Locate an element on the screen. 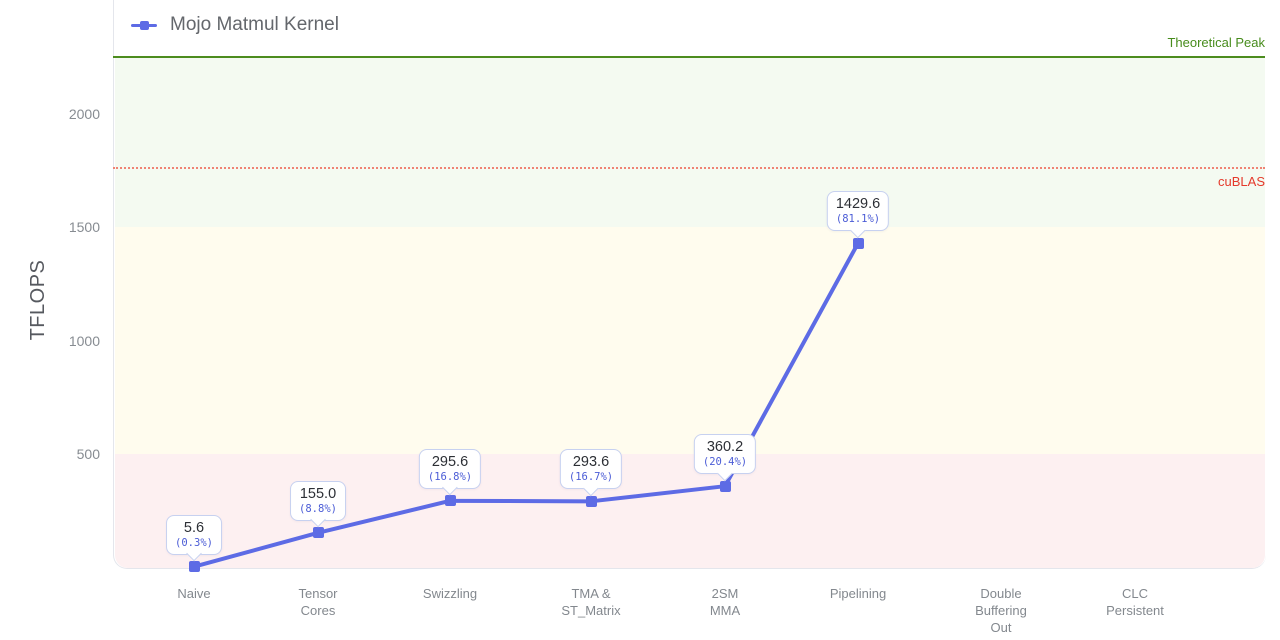 The image size is (1280, 640). tooltip-value: 295.6 is located at coordinates (450, 461).